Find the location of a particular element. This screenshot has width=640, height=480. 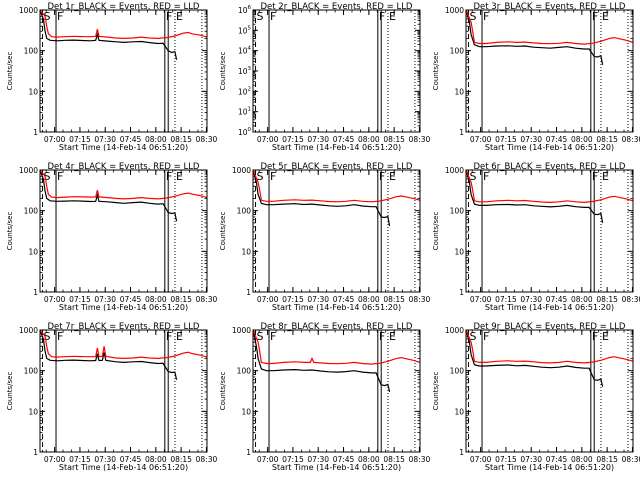

y-tick-label: 10¹ is located at coordinates (244, 112).